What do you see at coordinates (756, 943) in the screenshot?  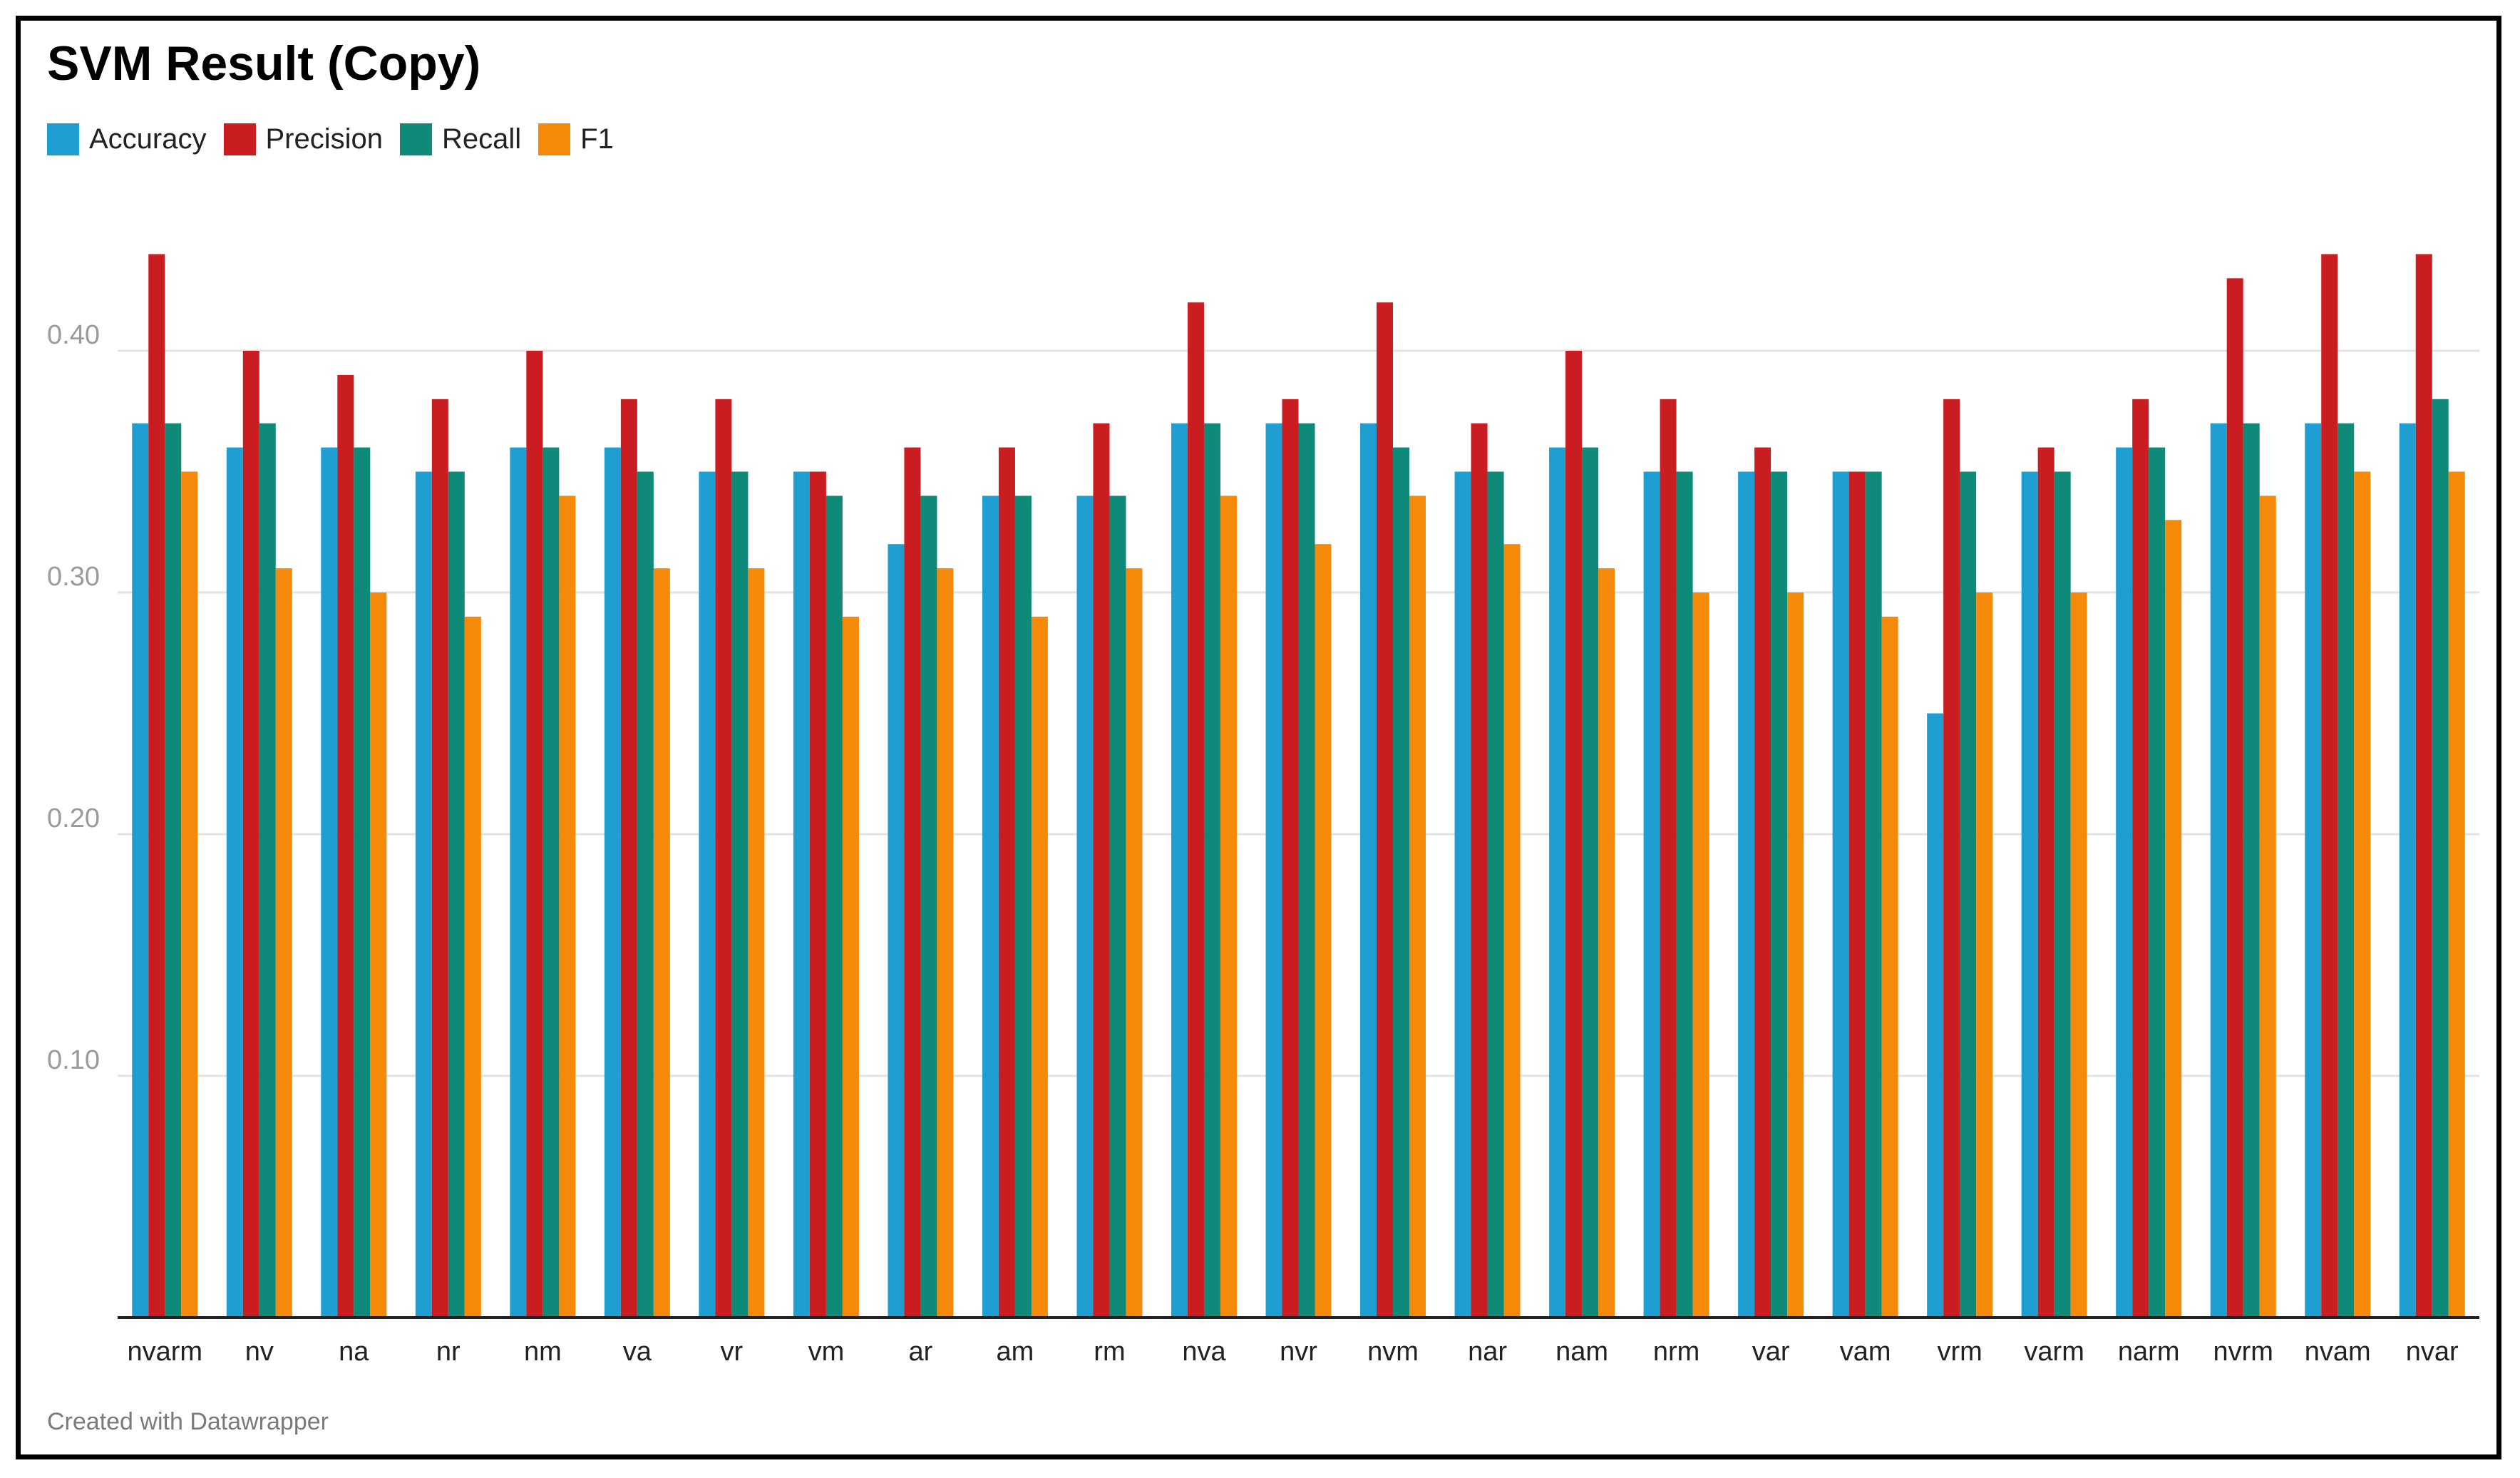 I see `bar-f1-vr` at bounding box center [756, 943].